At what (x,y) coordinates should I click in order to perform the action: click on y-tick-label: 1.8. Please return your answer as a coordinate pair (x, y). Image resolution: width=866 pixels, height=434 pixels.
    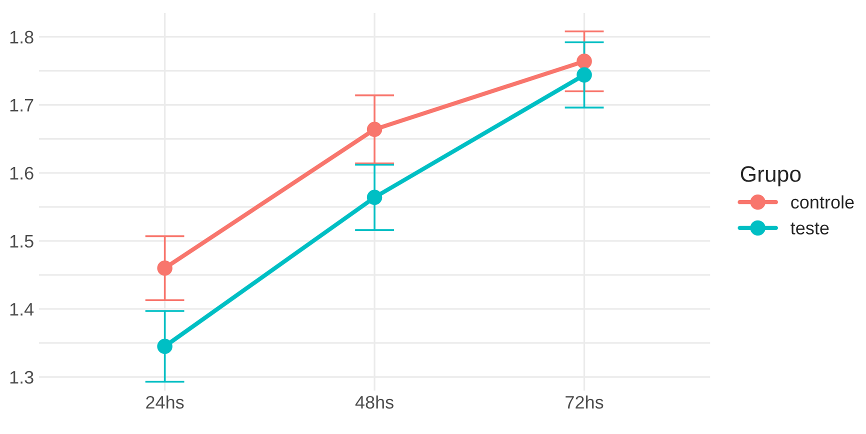
    Looking at the image, I should click on (22, 37).